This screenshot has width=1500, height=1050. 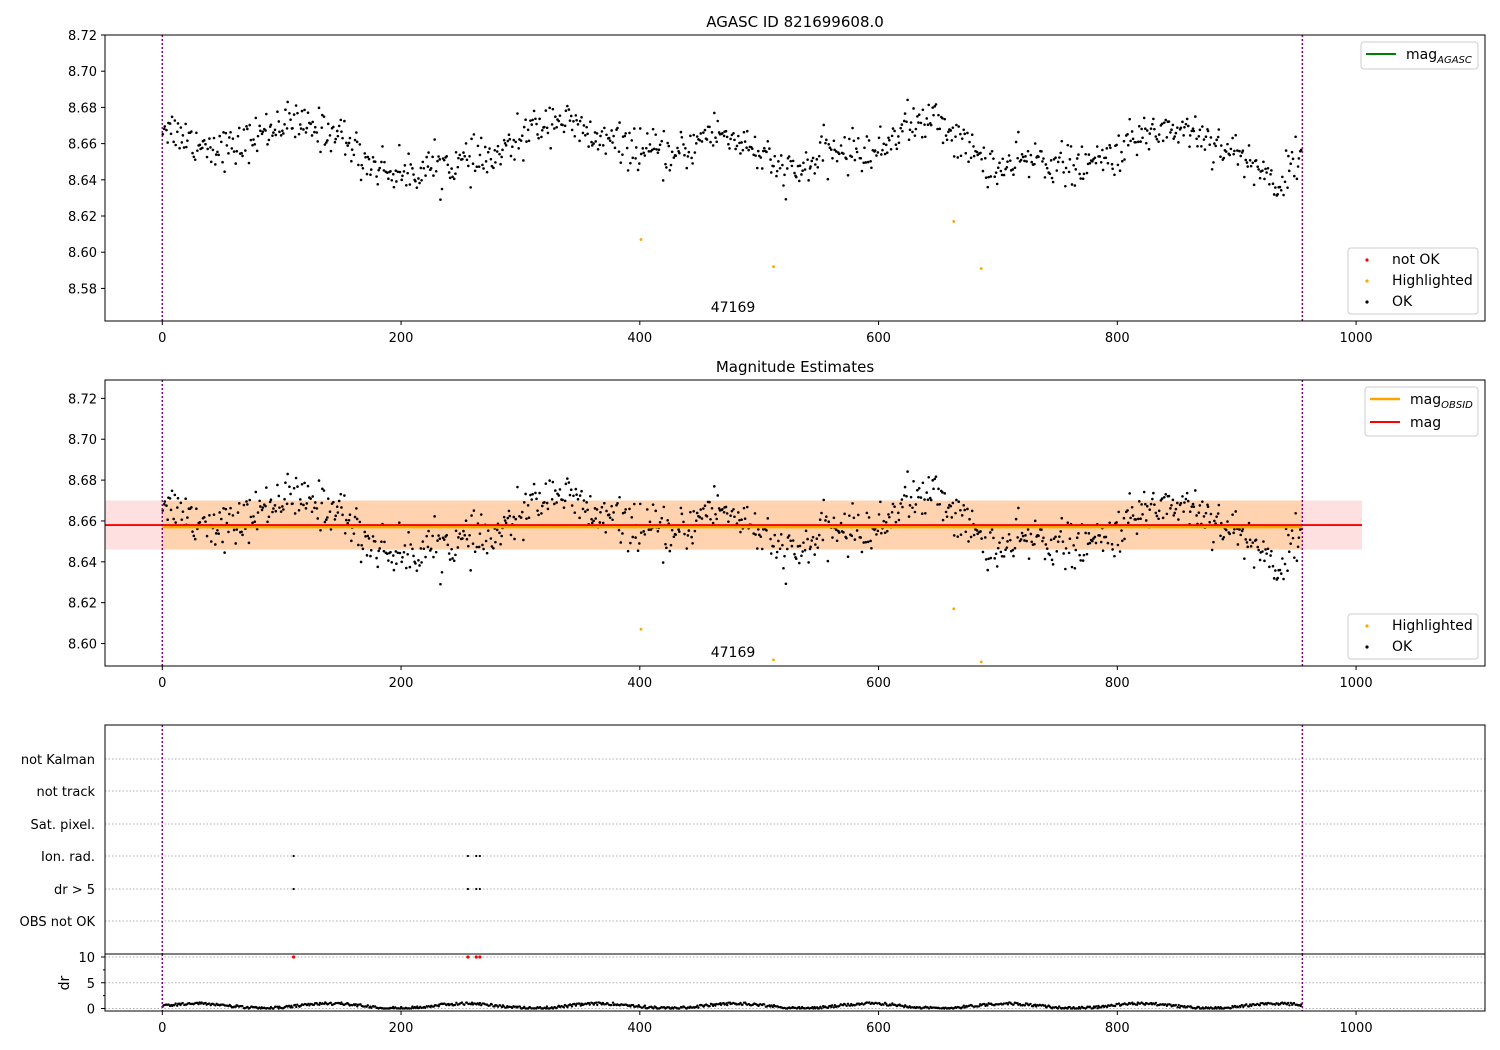 What do you see at coordinates (641, 629) in the screenshot?
I see `highlighted-point` at bounding box center [641, 629].